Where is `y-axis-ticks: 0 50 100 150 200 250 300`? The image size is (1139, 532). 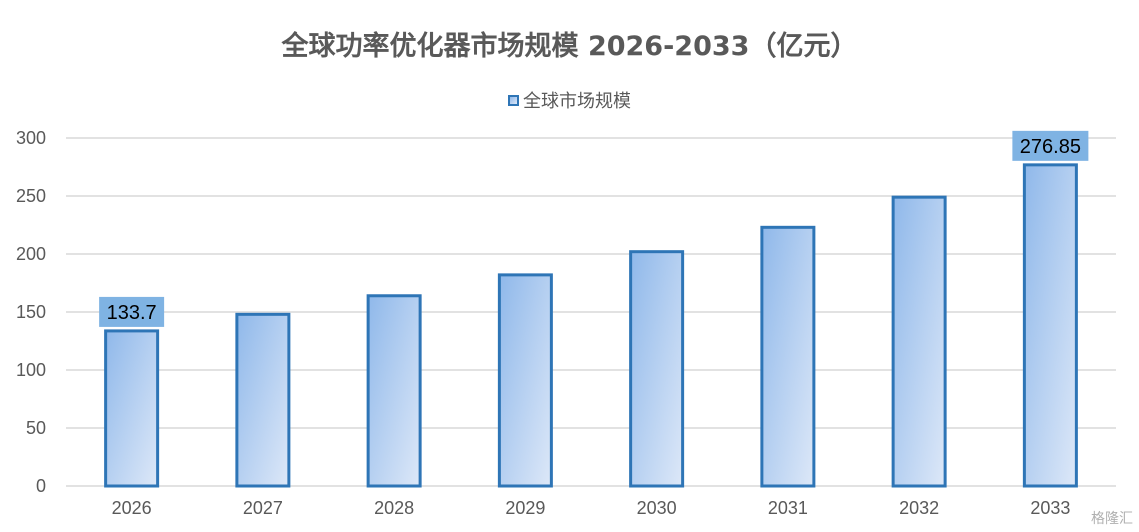
y-axis-ticks: 0 50 100 150 200 250 300 is located at coordinates (31, 312).